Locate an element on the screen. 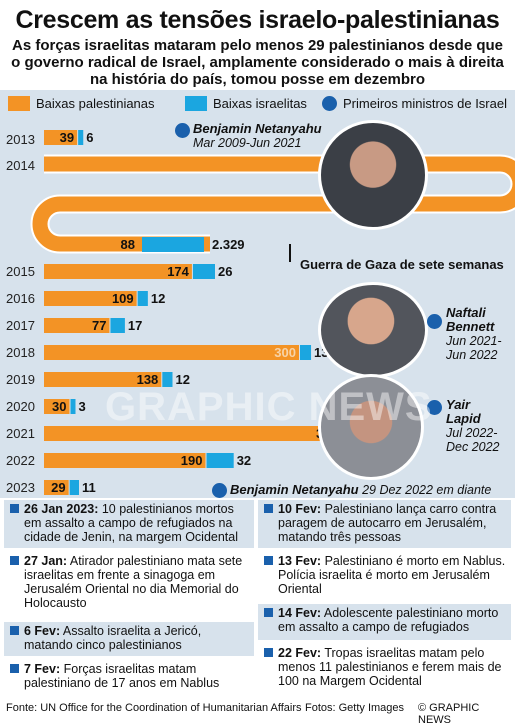 This screenshot has height=726, width=515. year-tick-label: 2015 is located at coordinates (20, 271).